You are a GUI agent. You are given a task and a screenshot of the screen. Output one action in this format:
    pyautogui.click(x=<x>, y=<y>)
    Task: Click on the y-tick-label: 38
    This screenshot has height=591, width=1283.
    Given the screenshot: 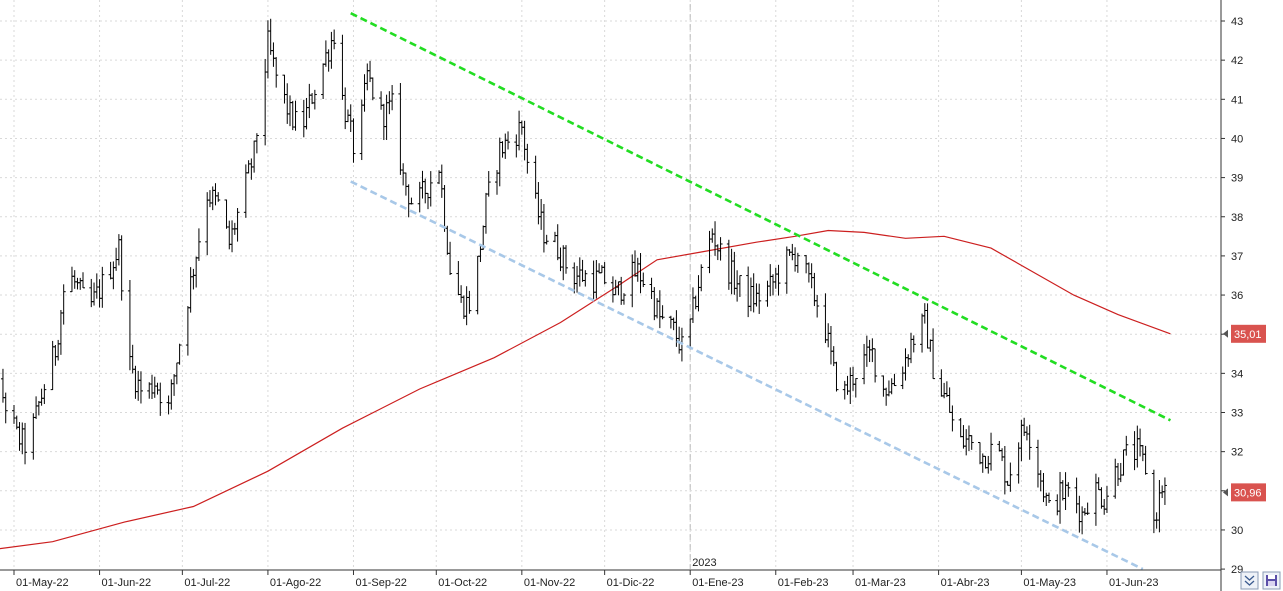 What is the action you would take?
    pyautogui.click(x=1237, y=218)
    